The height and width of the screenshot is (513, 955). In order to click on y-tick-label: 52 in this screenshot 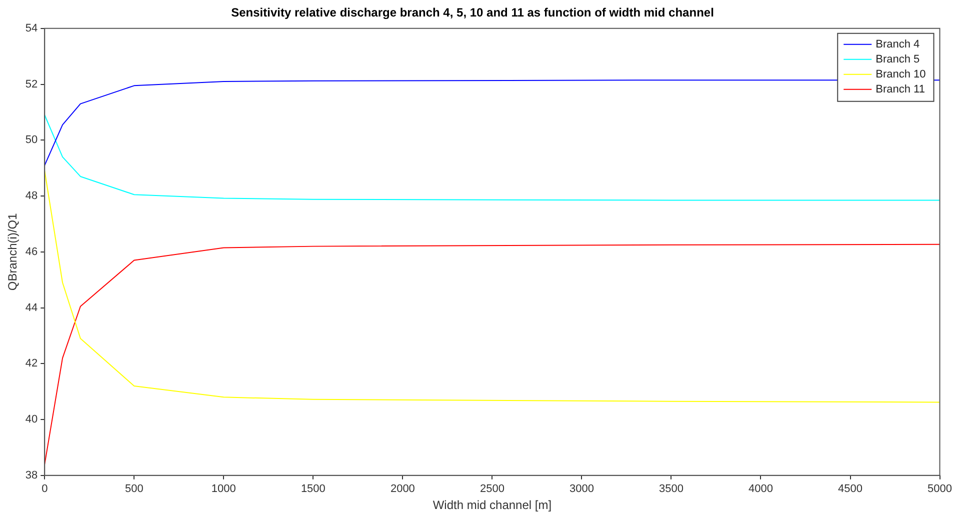, I will do `click(31, 84)`.